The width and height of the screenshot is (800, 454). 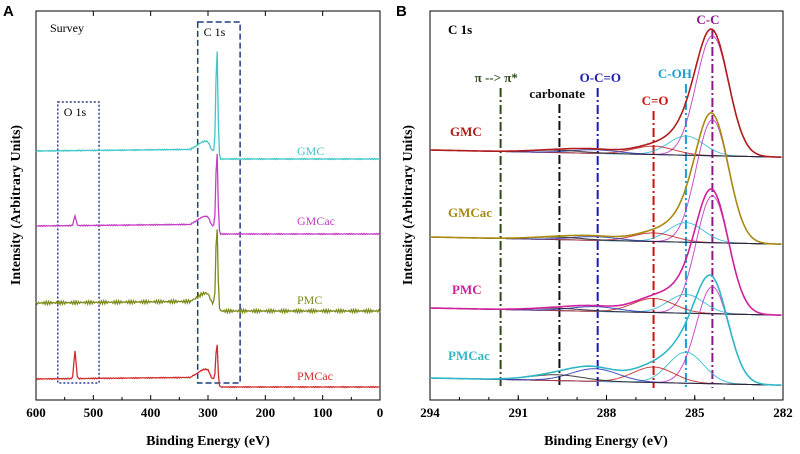 What do you see at coordinates (707, 19) in the screenshot?
I see `reference-line-label: C-C` at bounding box center [707, 19].